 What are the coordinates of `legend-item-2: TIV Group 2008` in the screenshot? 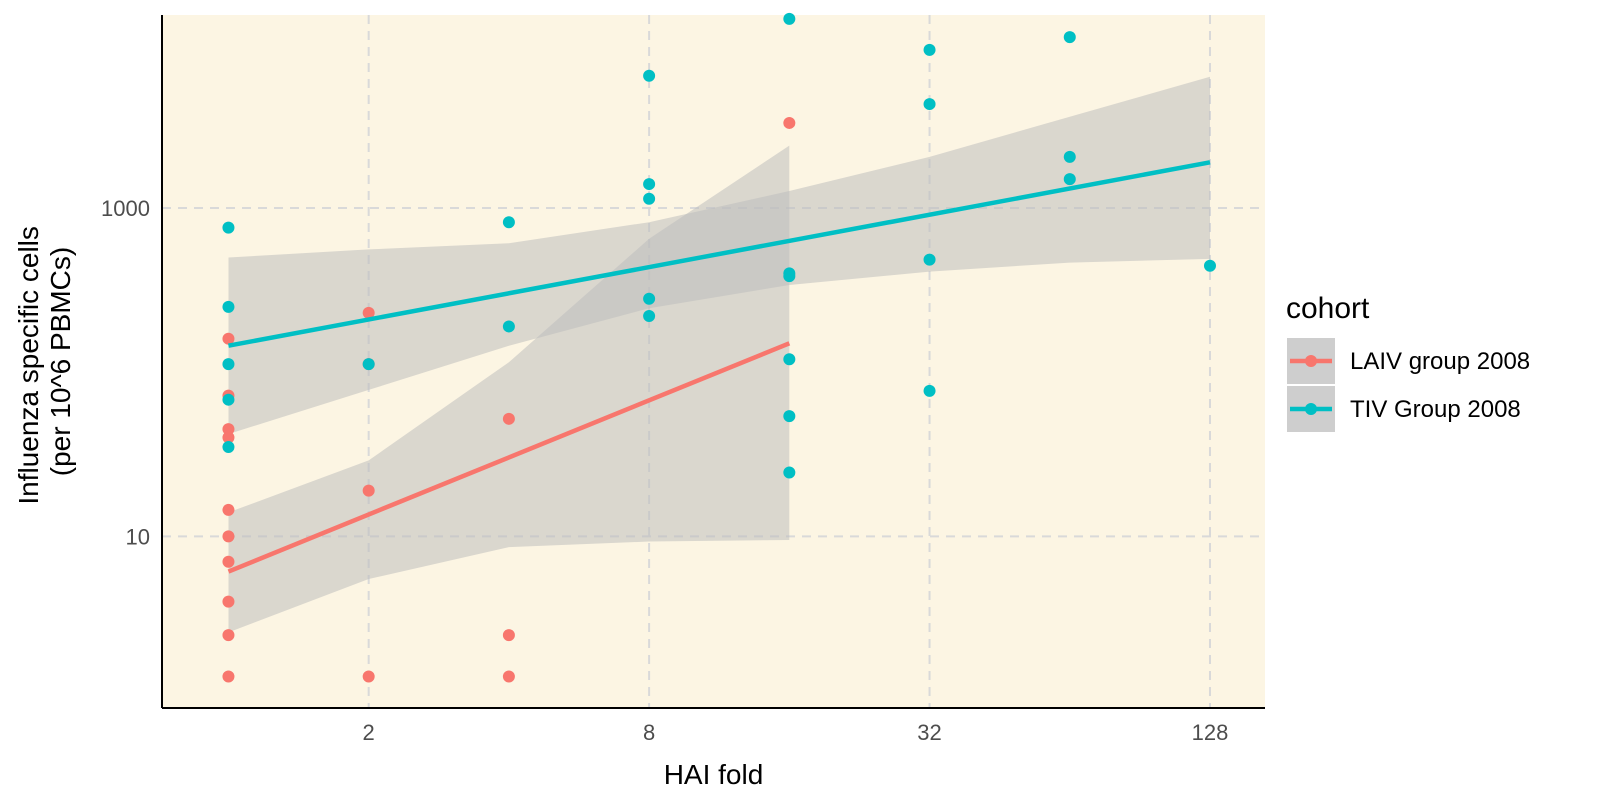 It's located at (1404, 409).